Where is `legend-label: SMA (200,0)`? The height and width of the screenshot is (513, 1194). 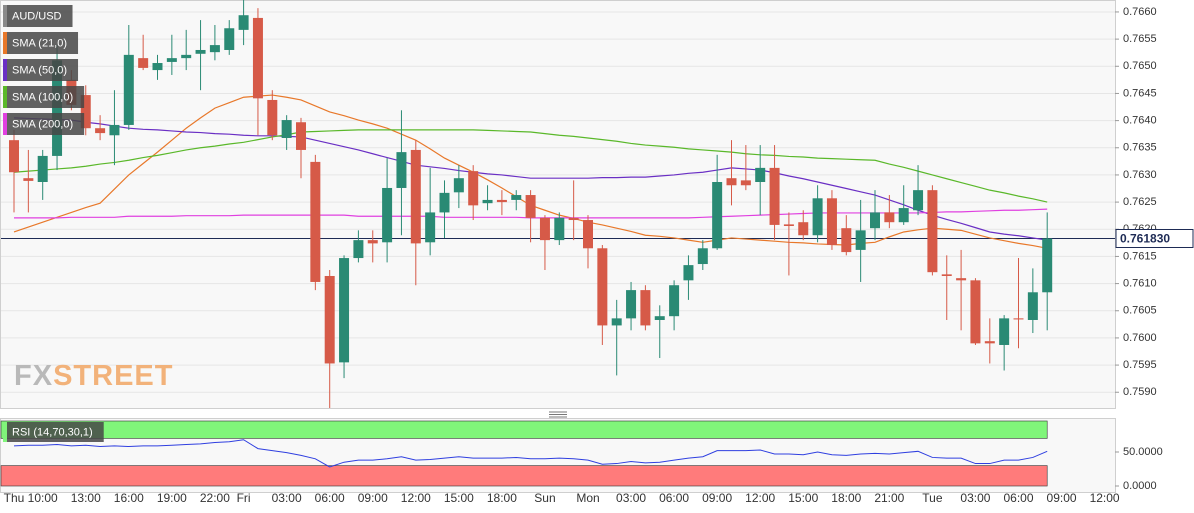
legend-label: SMA (200,0) is located at coordinates (42, 124).